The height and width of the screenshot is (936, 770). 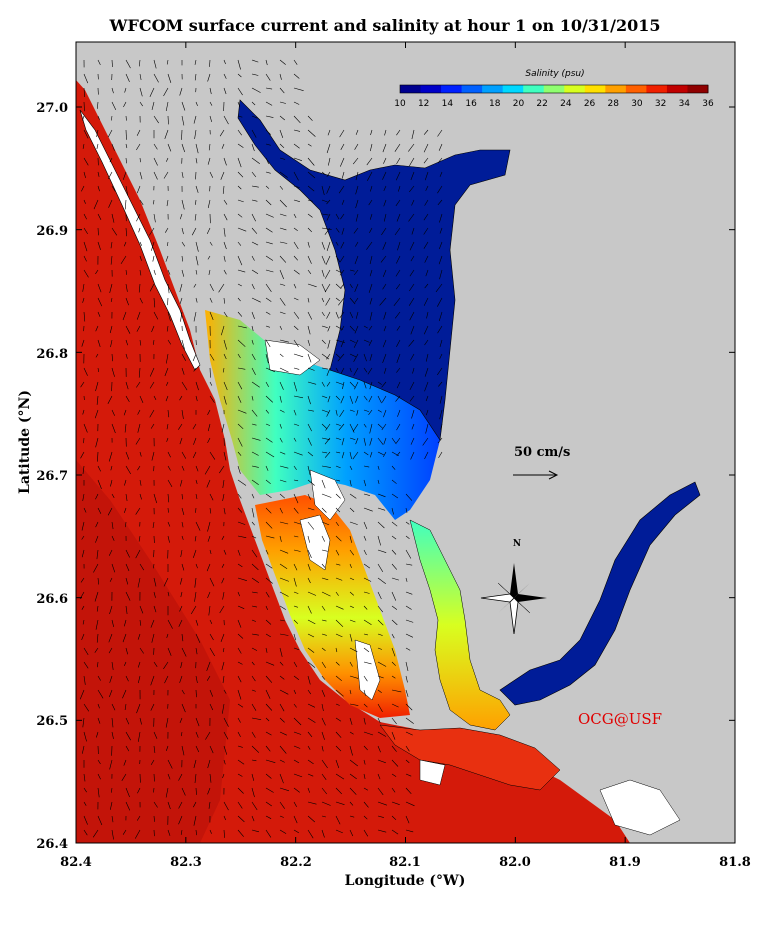 What do you see at coordinates (52, 108) in the screenshot?
I see `y-tick-label: 27.0` at bounding box center [52, 108].